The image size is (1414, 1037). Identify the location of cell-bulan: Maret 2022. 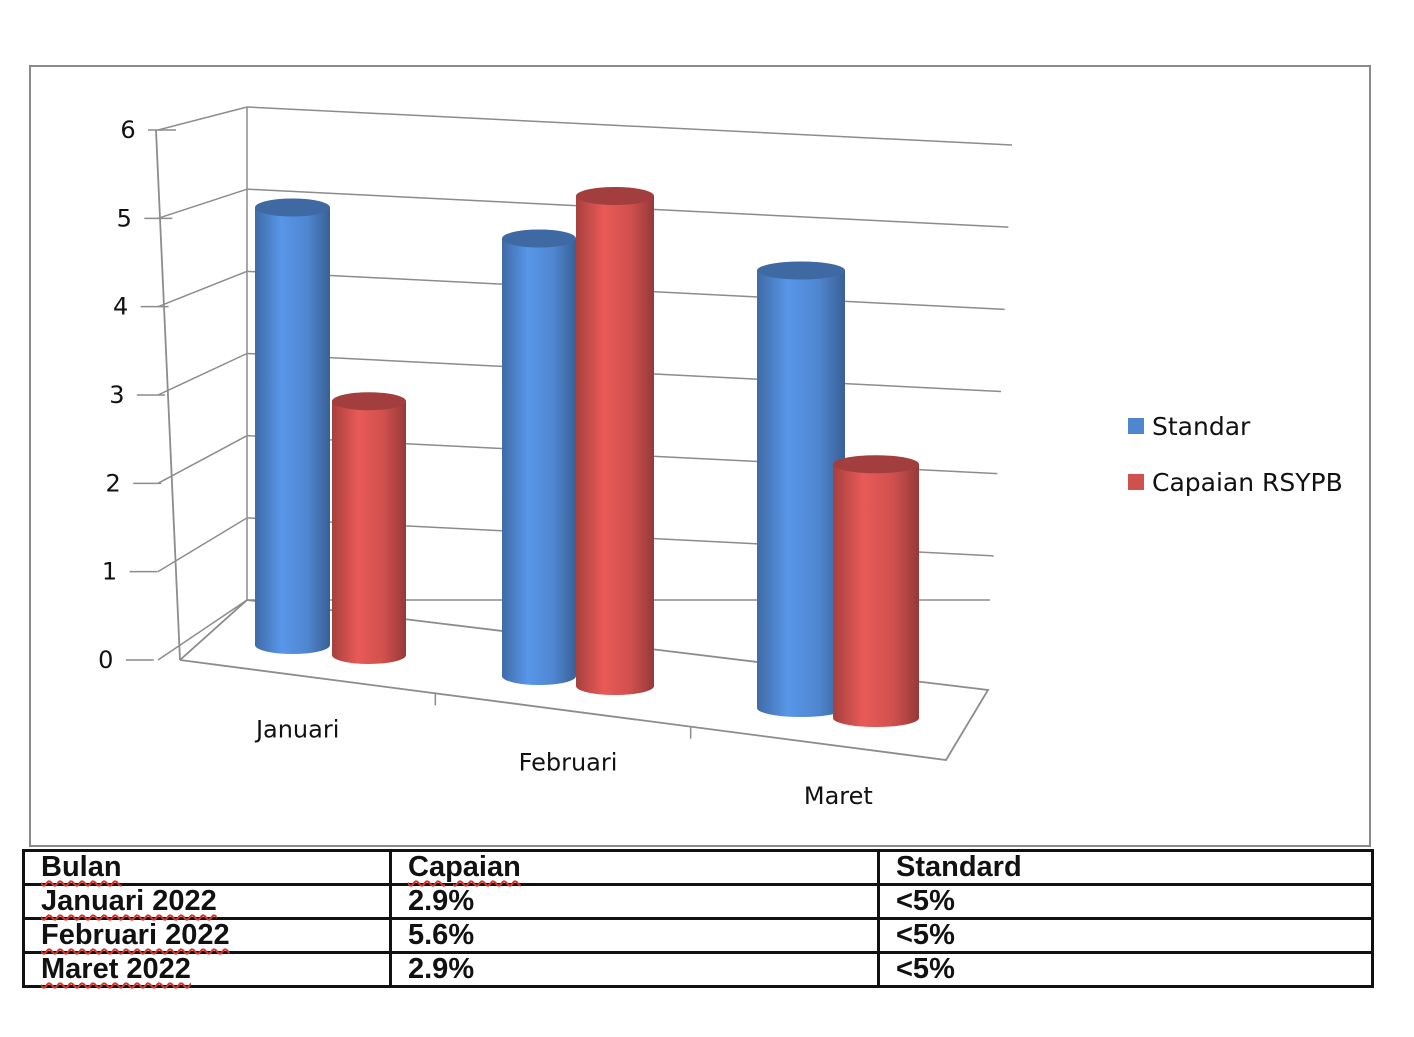
(207, 969).